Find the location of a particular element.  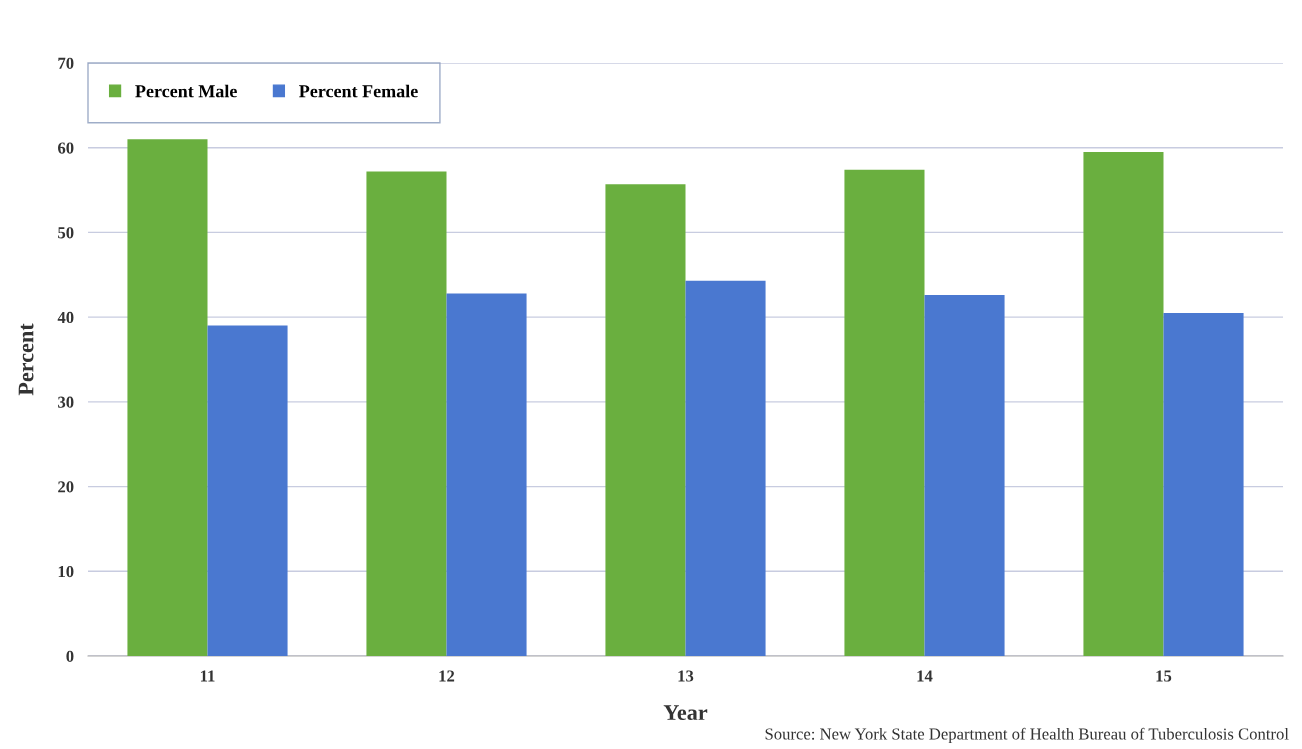

y-tick-label: 0 is located at coordinates (70, 656).